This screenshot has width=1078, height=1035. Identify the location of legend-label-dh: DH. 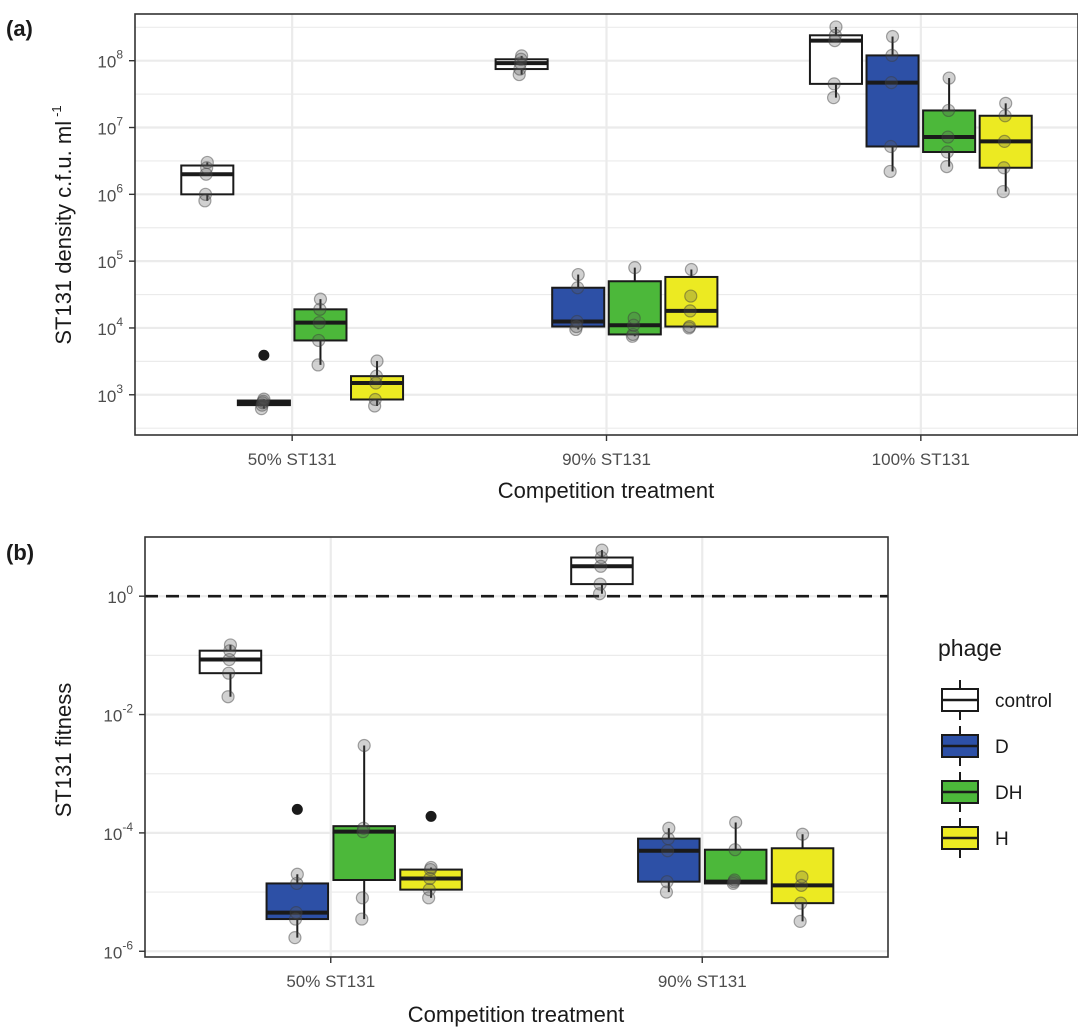
(1008, 793).